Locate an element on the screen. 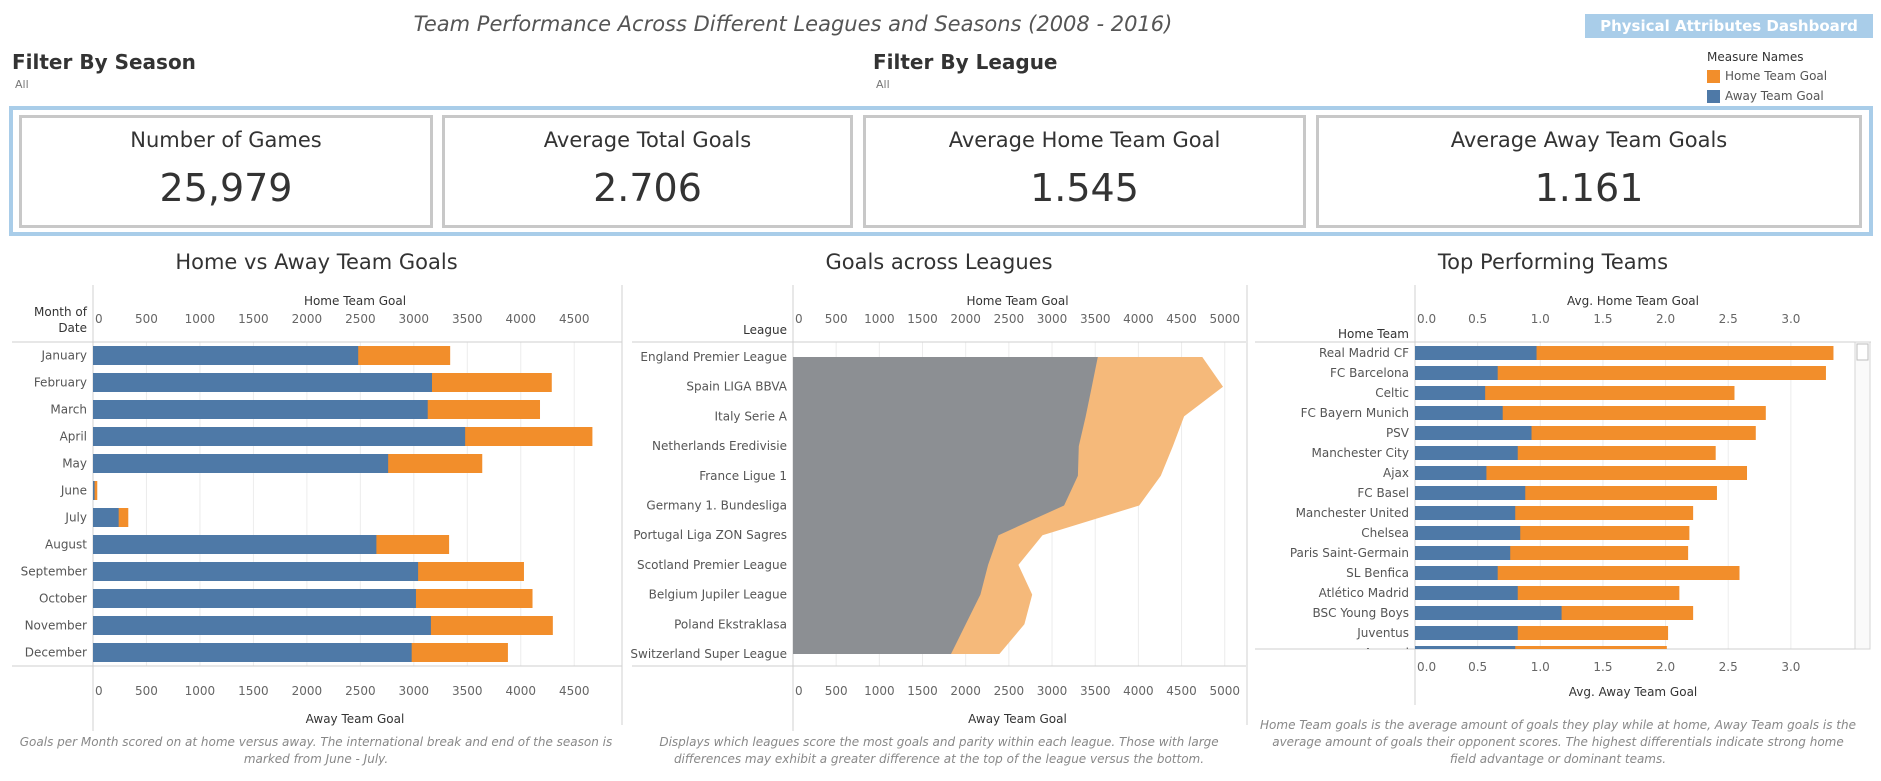 The image size is (1881, 781). category-label-ajax: Ajax is located at coordinates (1396, 473).